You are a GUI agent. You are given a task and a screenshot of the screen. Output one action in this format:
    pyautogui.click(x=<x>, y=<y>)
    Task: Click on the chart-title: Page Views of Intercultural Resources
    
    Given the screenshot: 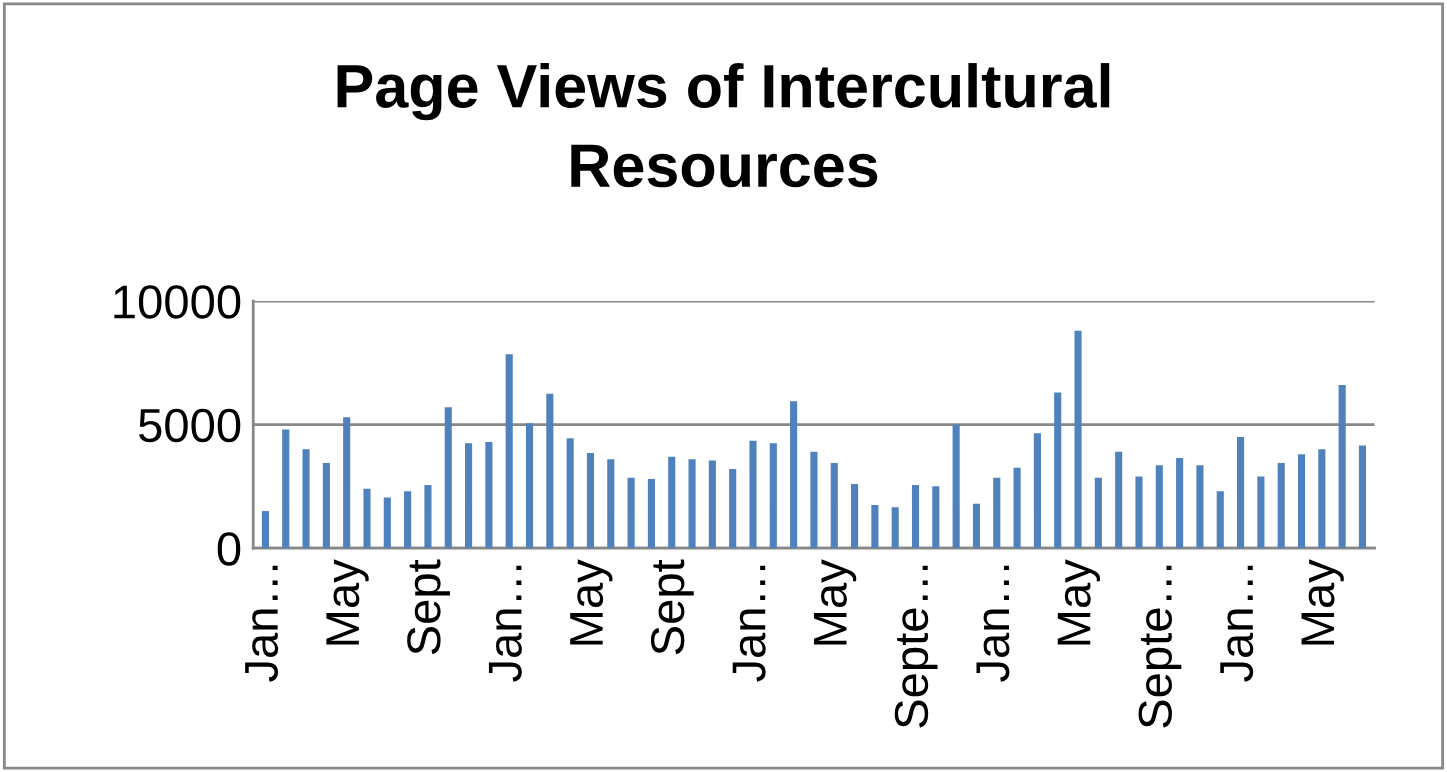 What is the action you would take?
    pyautogui.click(x=723, y=125)
    